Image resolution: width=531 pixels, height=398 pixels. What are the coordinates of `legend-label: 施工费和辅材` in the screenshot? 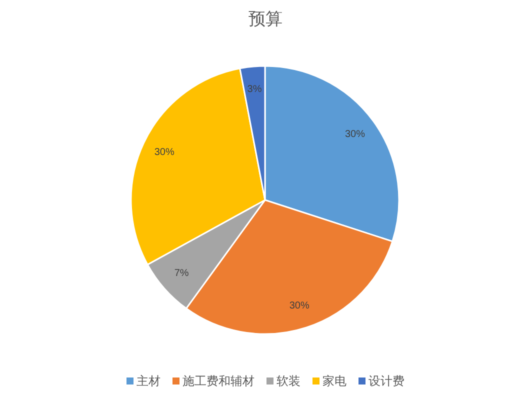 It's located at (218, 381).